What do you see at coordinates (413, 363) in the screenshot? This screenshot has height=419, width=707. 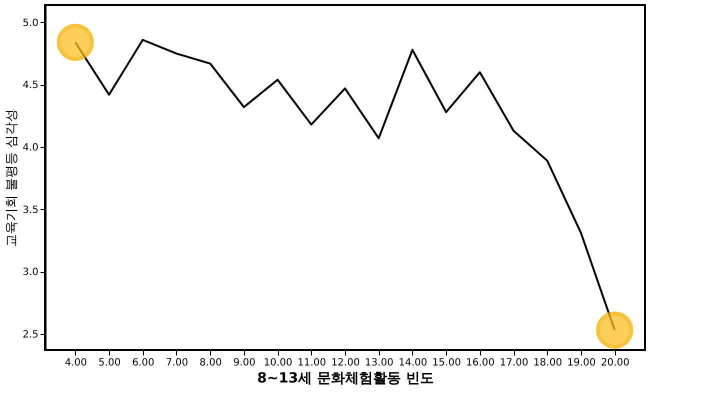 I see `x-tick-label: 14.00` at bounding box center [413, 363].